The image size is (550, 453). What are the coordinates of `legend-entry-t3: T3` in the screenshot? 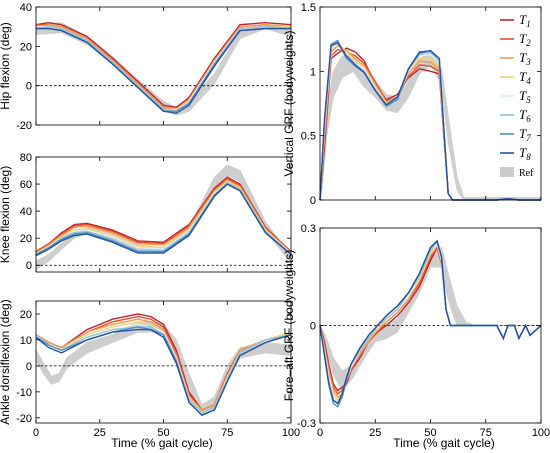 It's located at (525, 58).